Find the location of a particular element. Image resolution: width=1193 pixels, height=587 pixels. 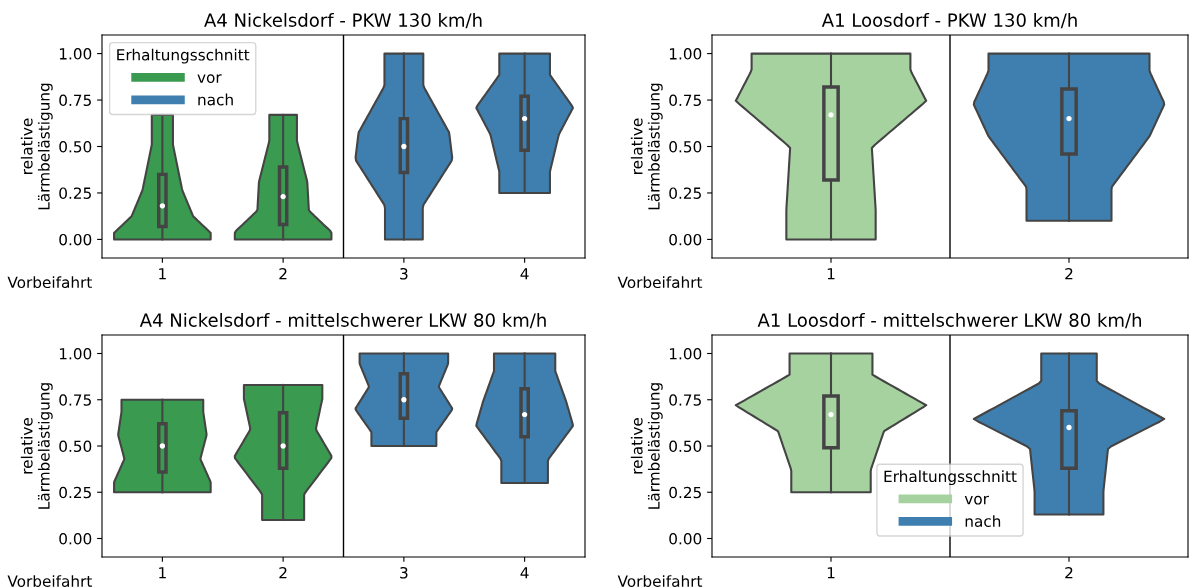

chart-title: A1 Loosdorf - mittelschwerer LKW 80 km/h is located at coordinates (949, 320).